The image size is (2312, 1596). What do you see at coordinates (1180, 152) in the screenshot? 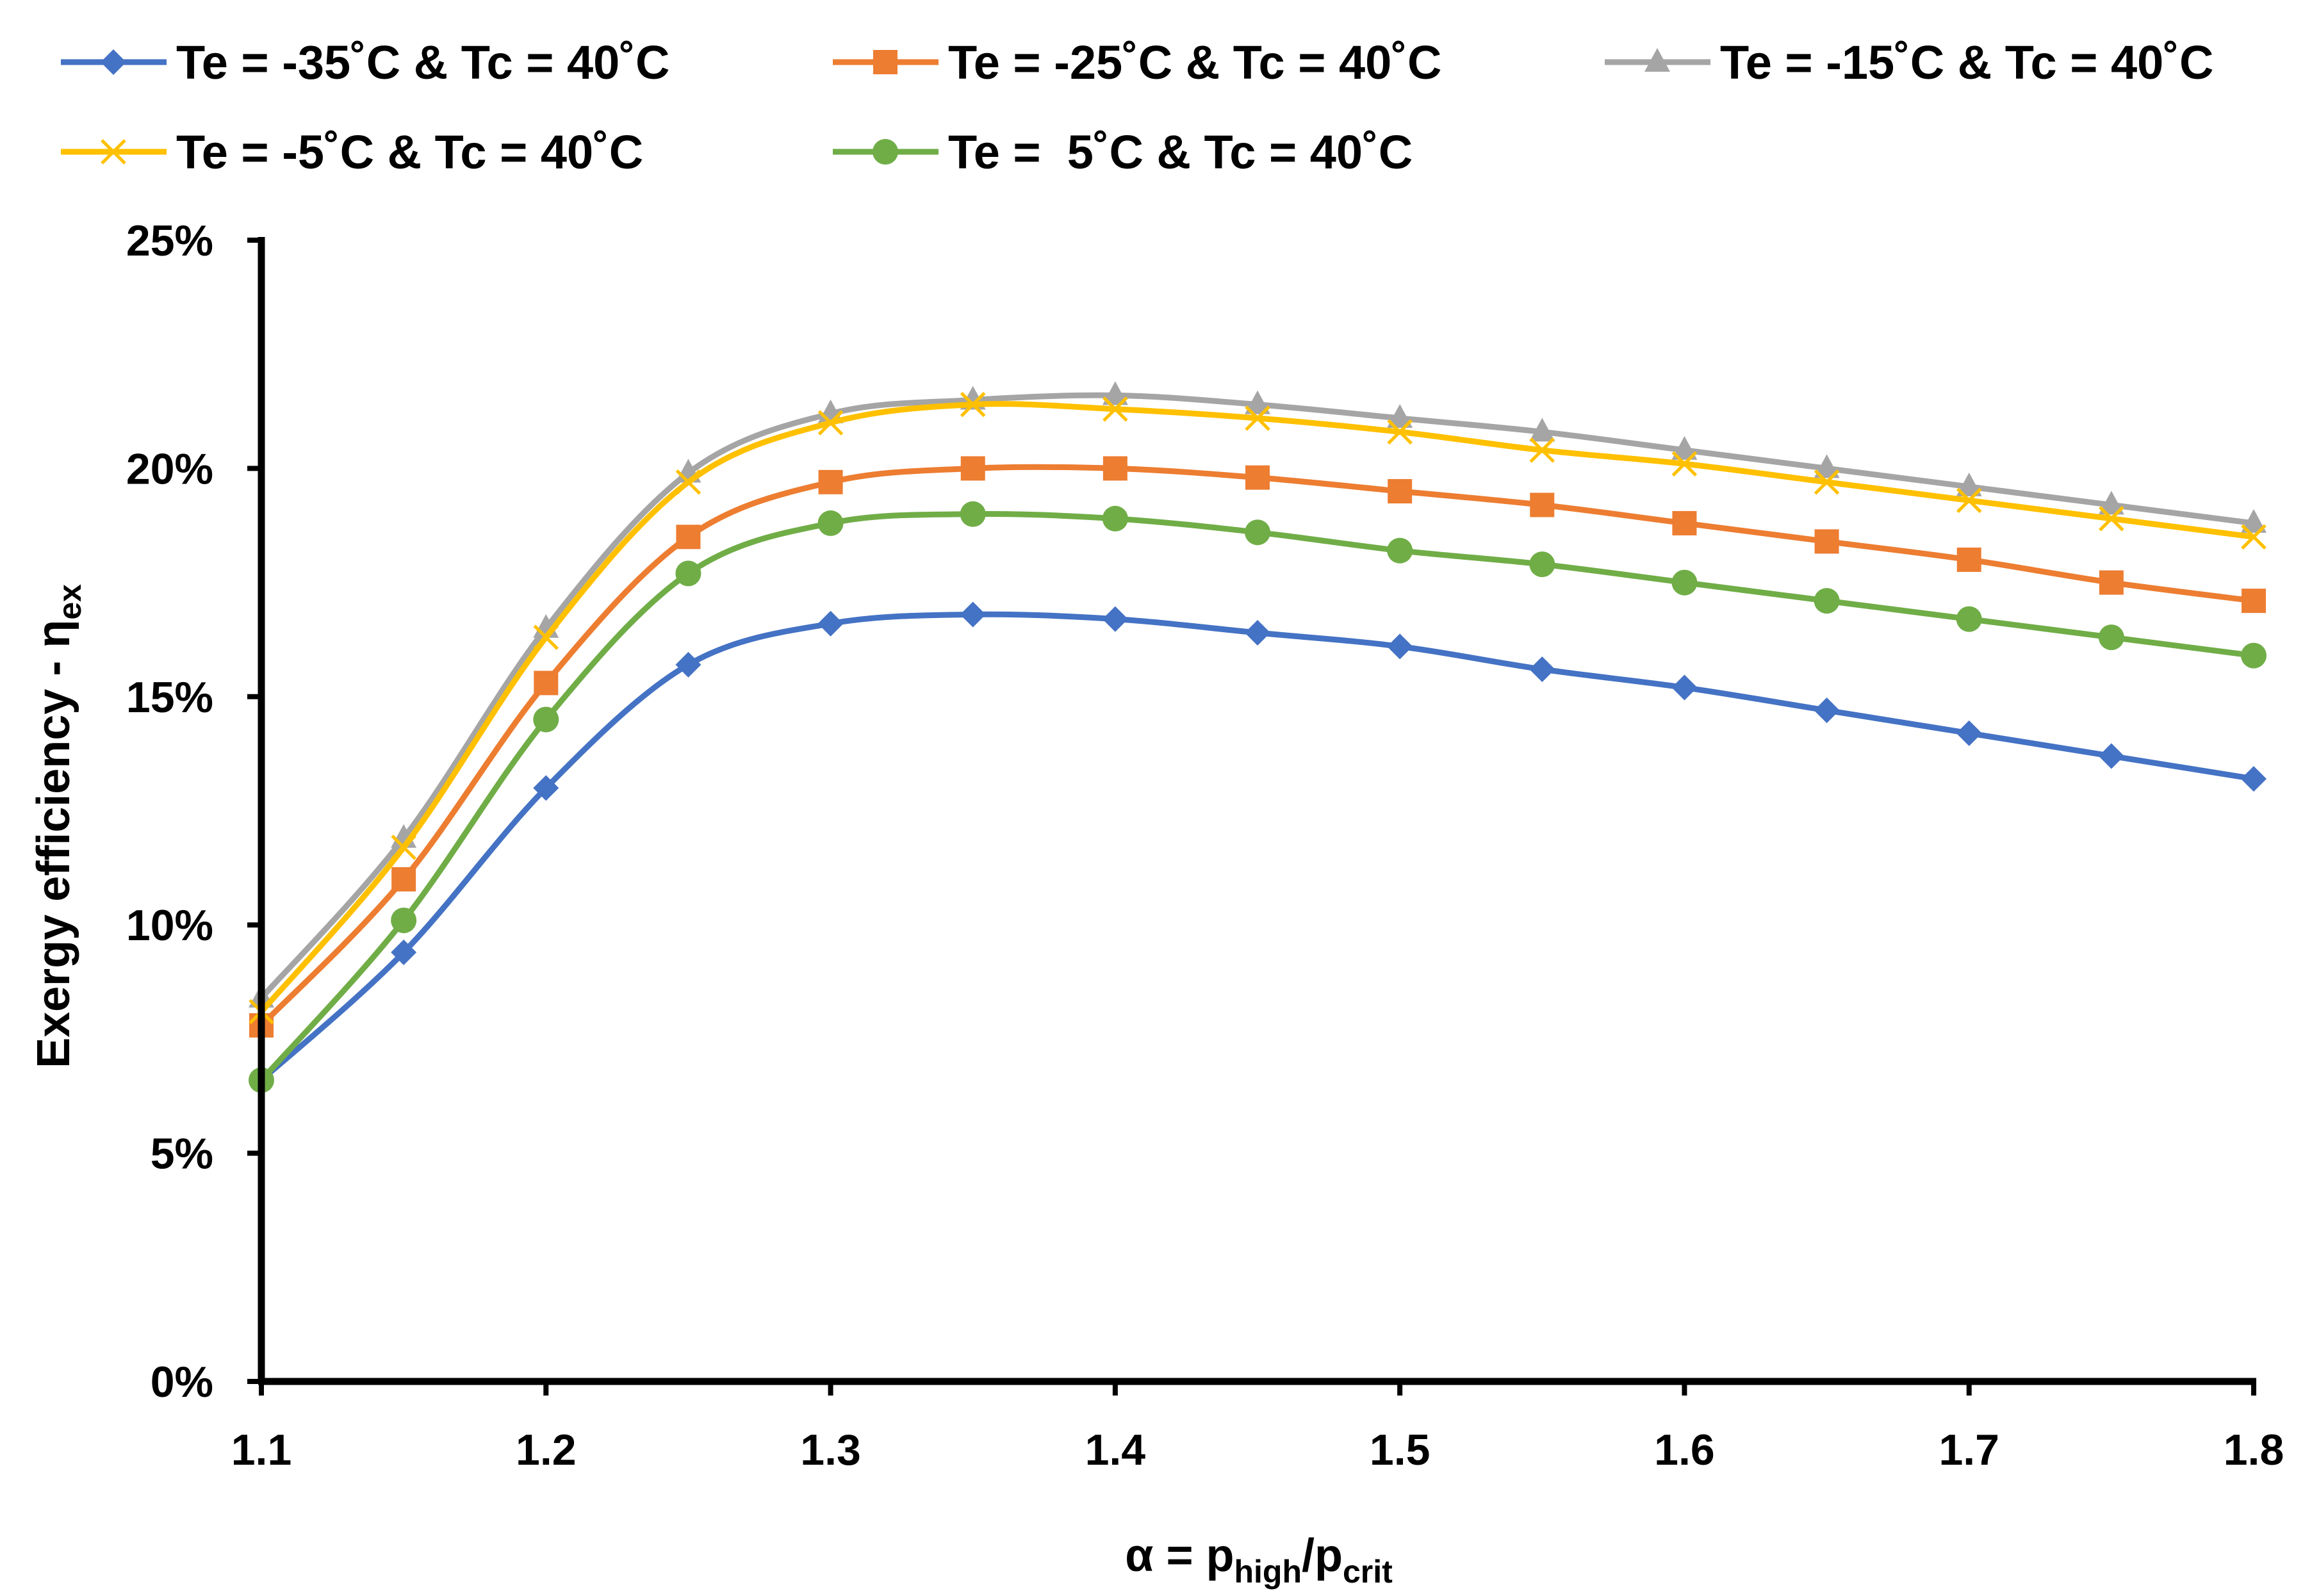
I see `legend-label: Te = 5˚C & Tc = 40˚C` at bounding box center [1180, 152].